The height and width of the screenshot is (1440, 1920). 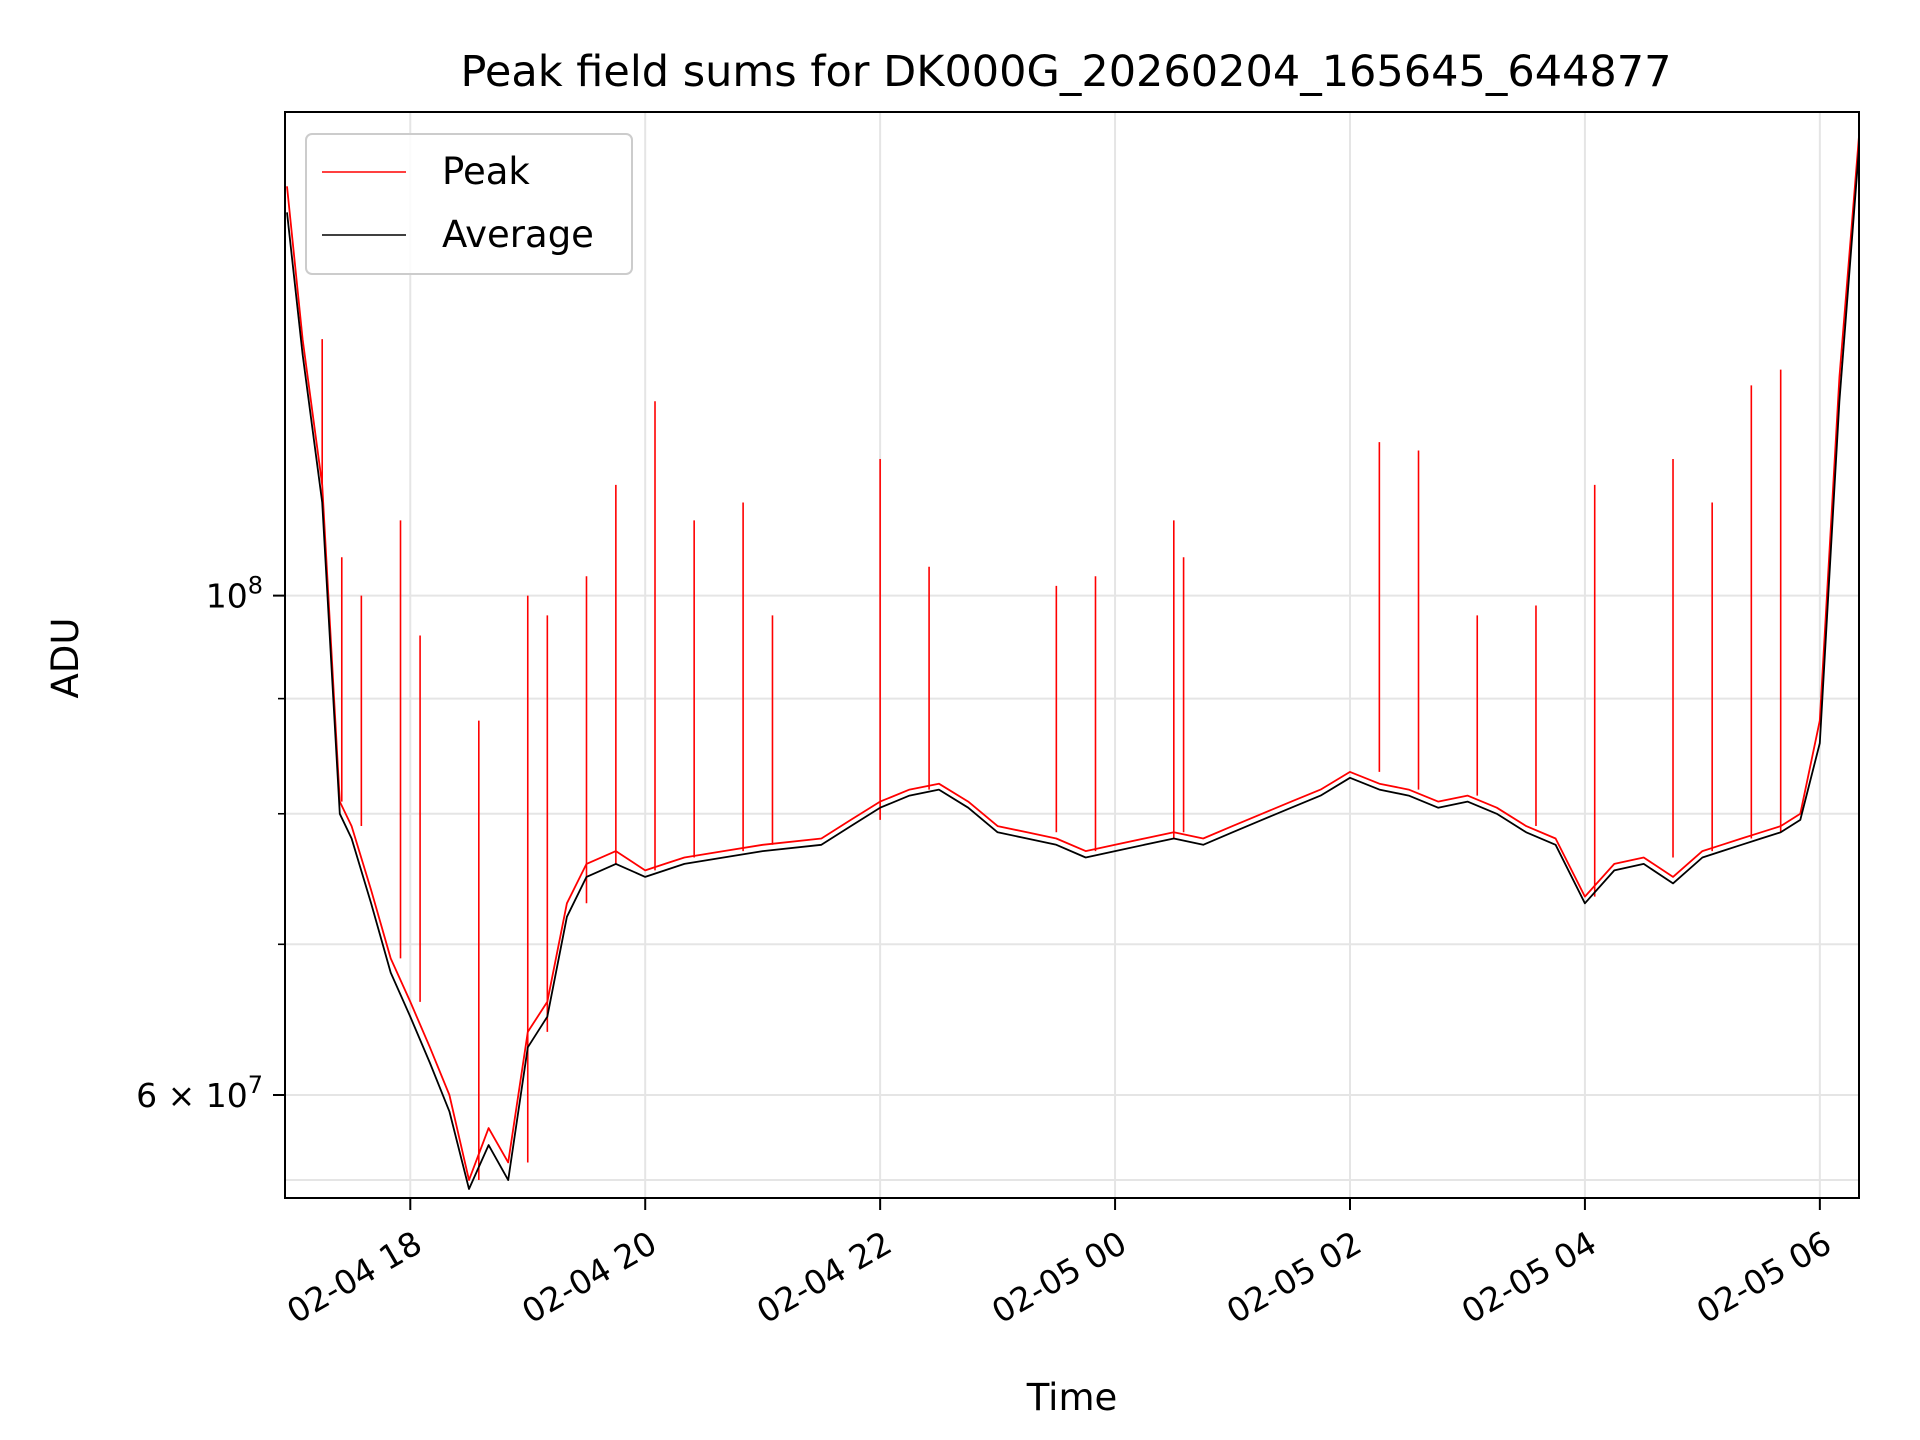 What do you see at coordinates (199, 1093) in the screenshot?
I see `y-tick-label: 6 × 107` at bounding box center [199, 1093].